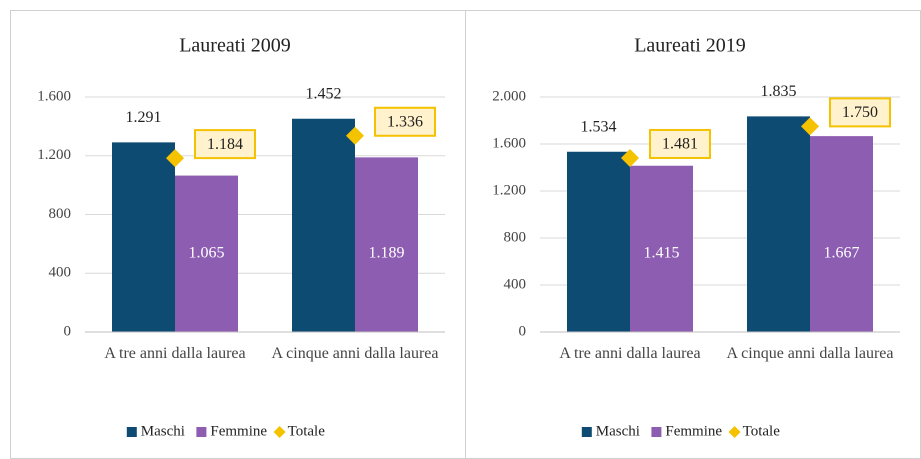 This screenshot has height=459, width=921. I want to click on value-label: 1.835, so click(779, 91).